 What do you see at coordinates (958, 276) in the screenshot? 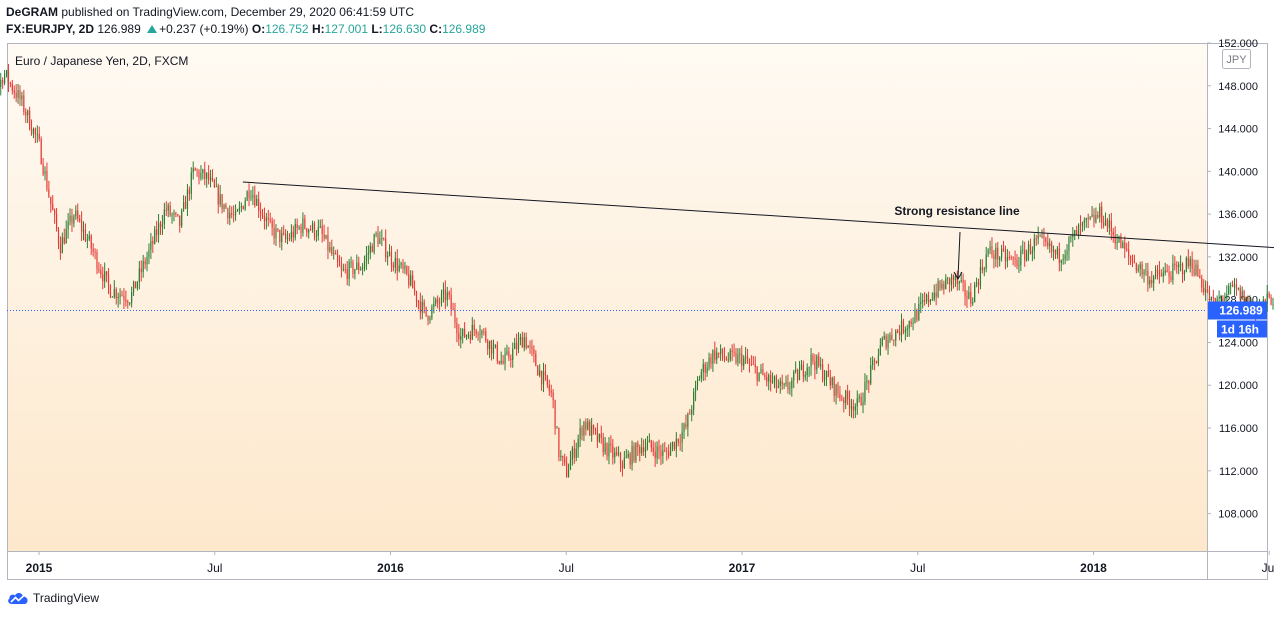
I see `annotation-arrow-head` at bounding box center [958, 276].